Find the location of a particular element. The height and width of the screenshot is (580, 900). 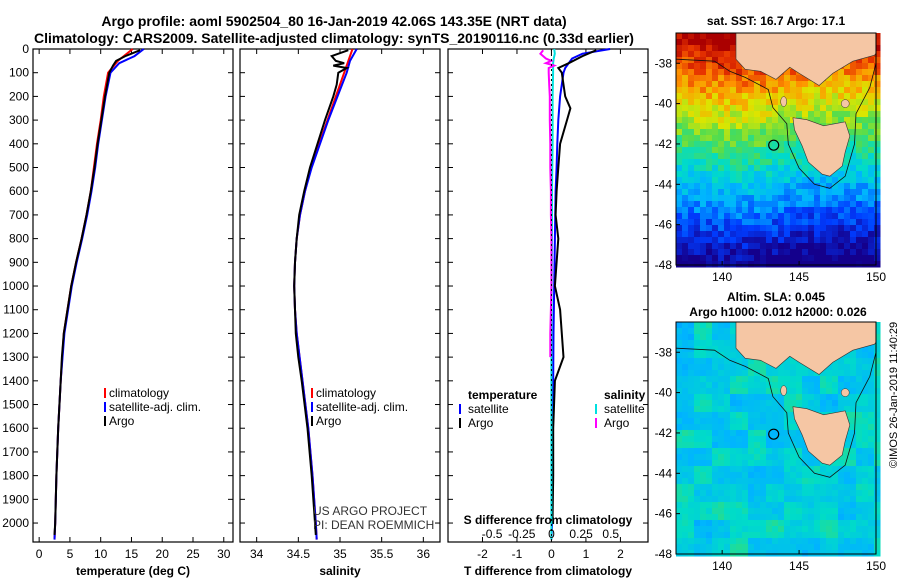

y-tick-label: 1900 is located at coordinates (15, 499).